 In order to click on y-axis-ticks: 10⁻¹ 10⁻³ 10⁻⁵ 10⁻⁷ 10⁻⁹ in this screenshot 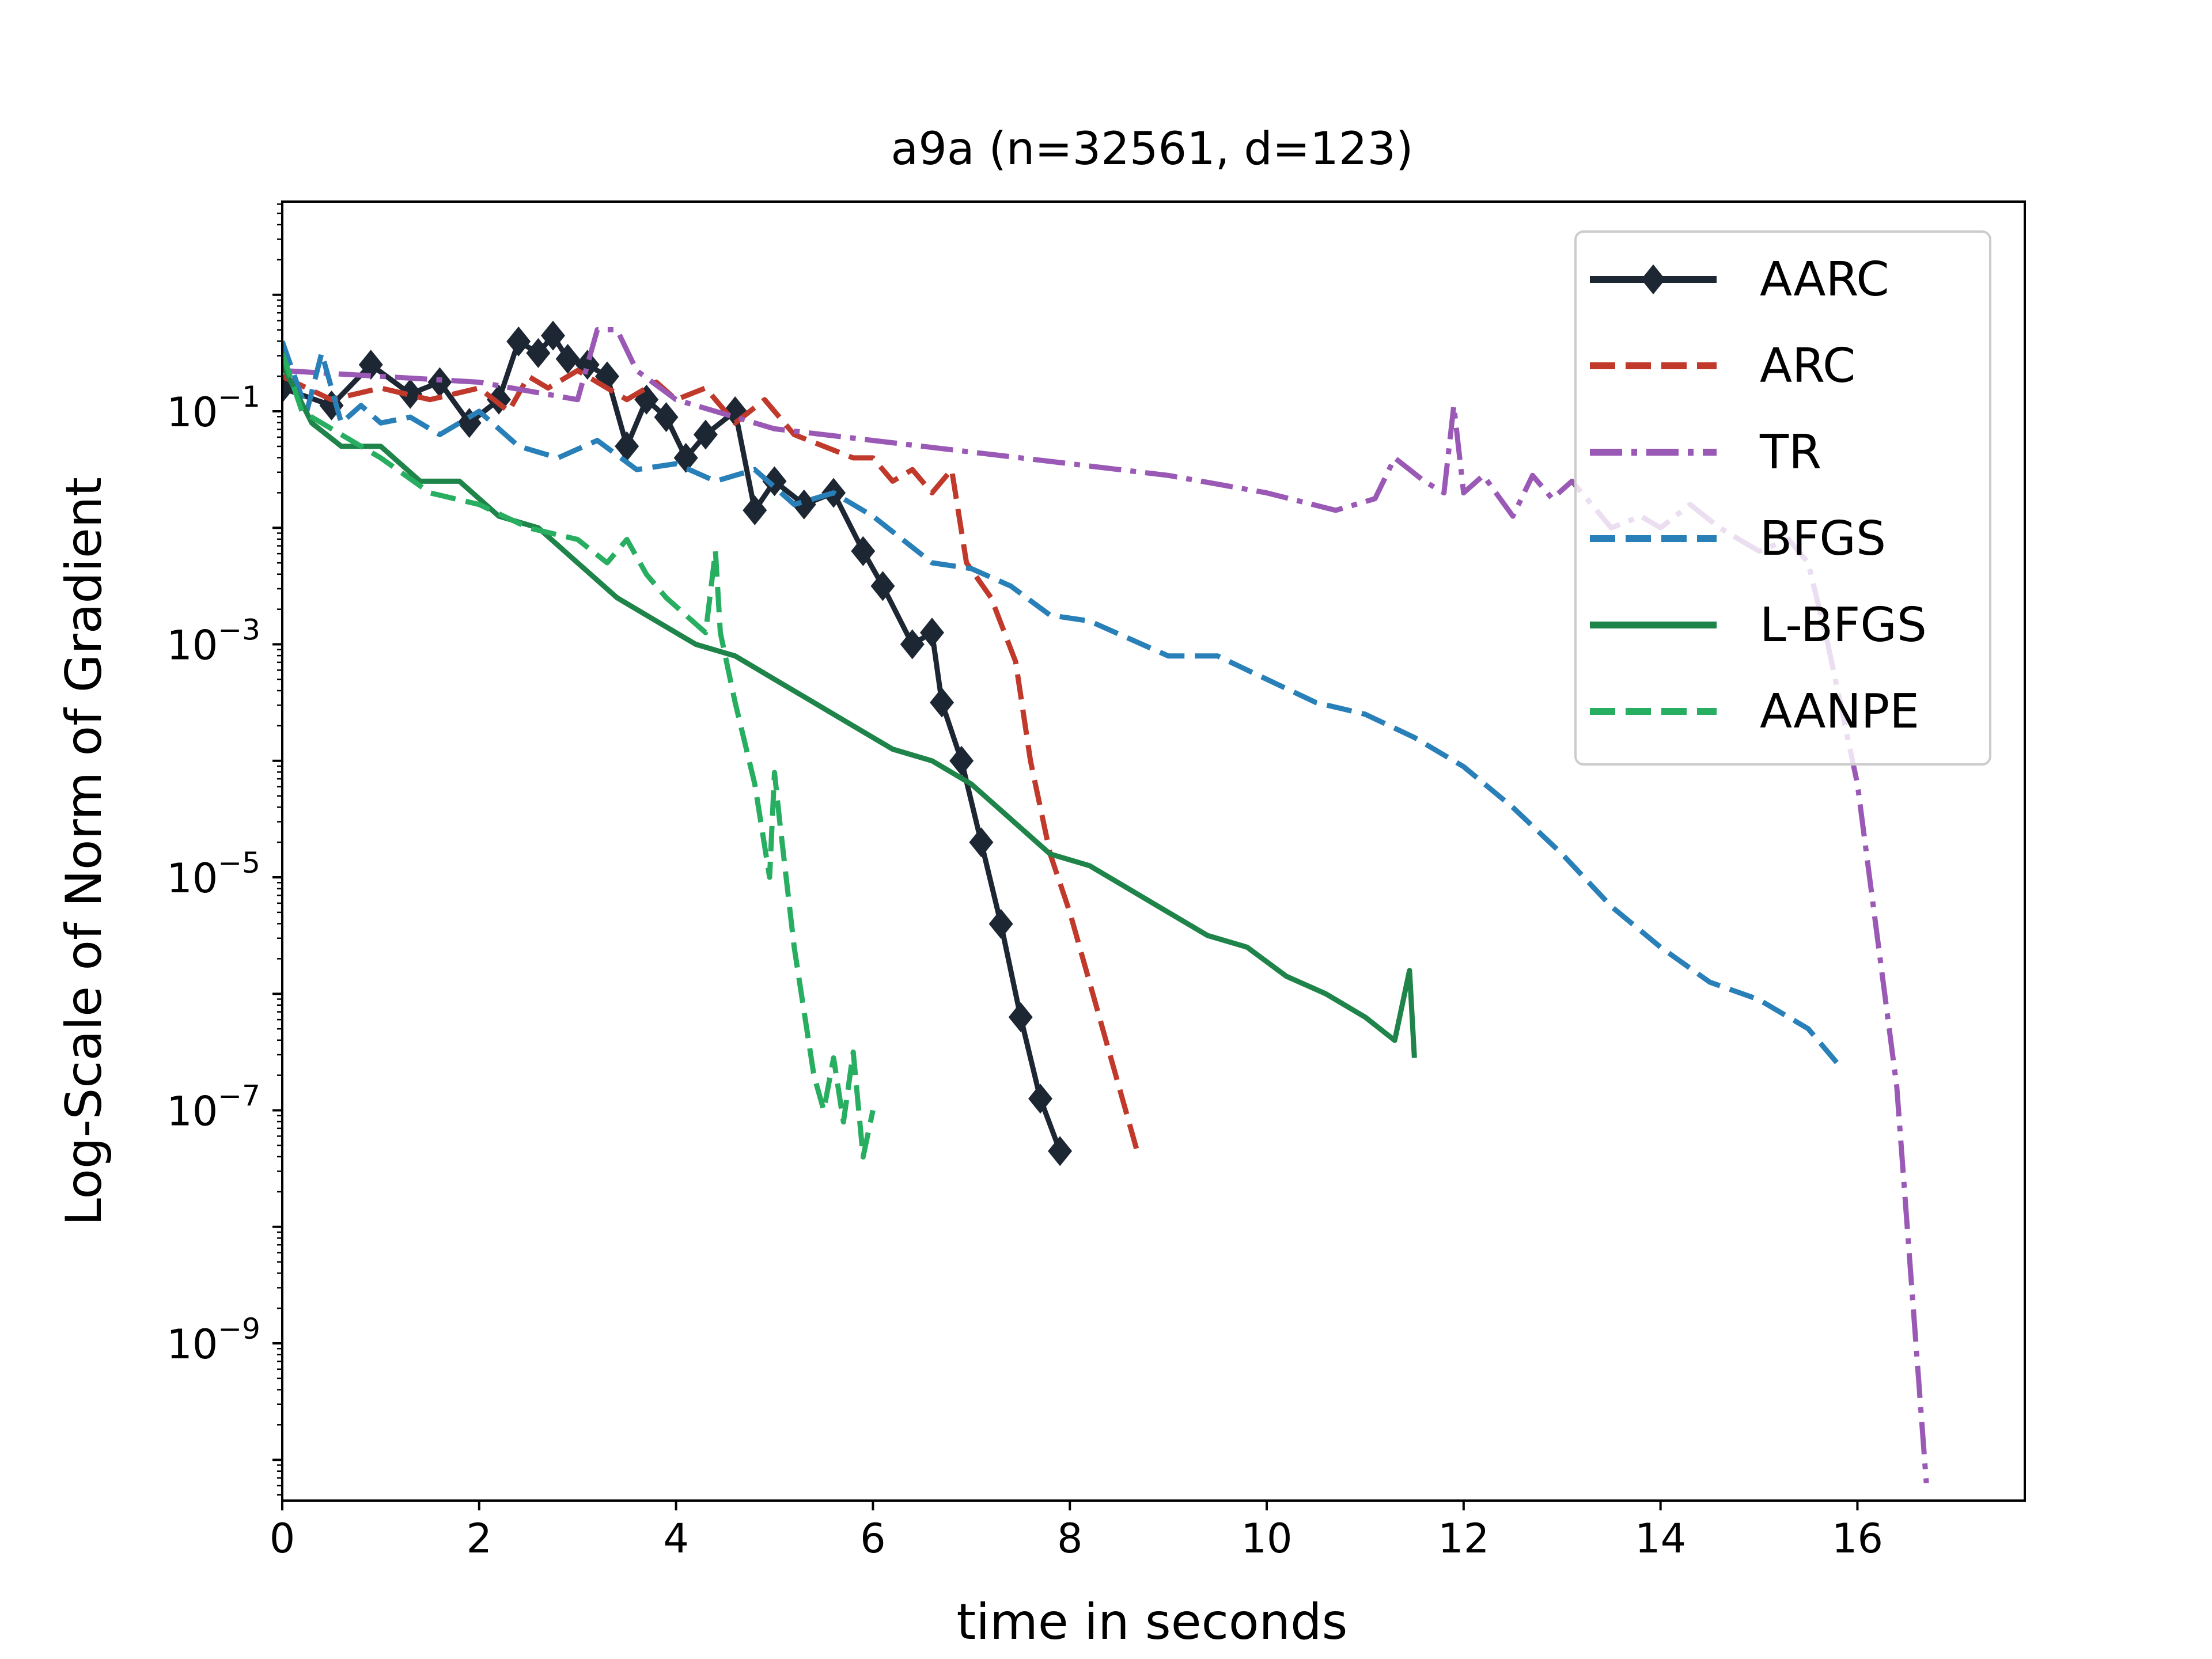, I will do `click(224, 849)`.